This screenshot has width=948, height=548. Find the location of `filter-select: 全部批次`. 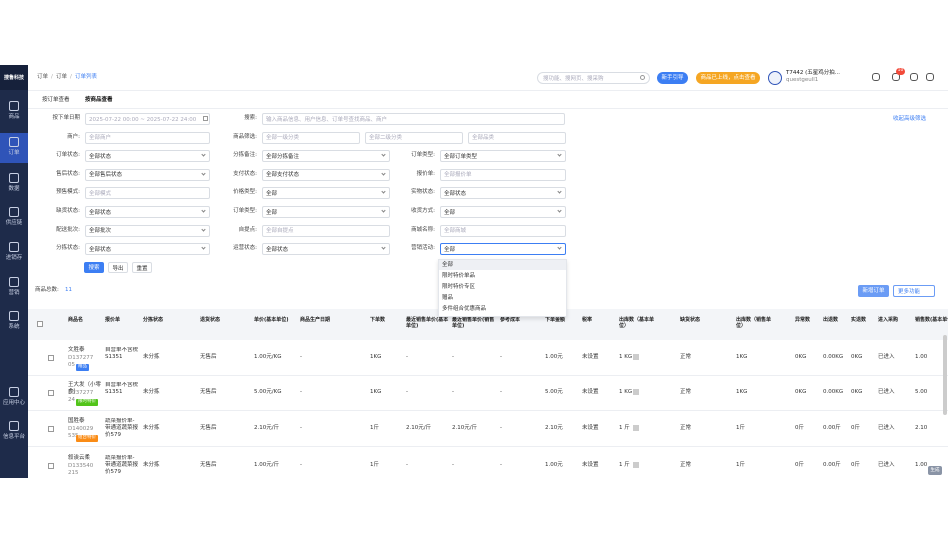

filter-select: 全部批次 is located at coordinates (147, 230).